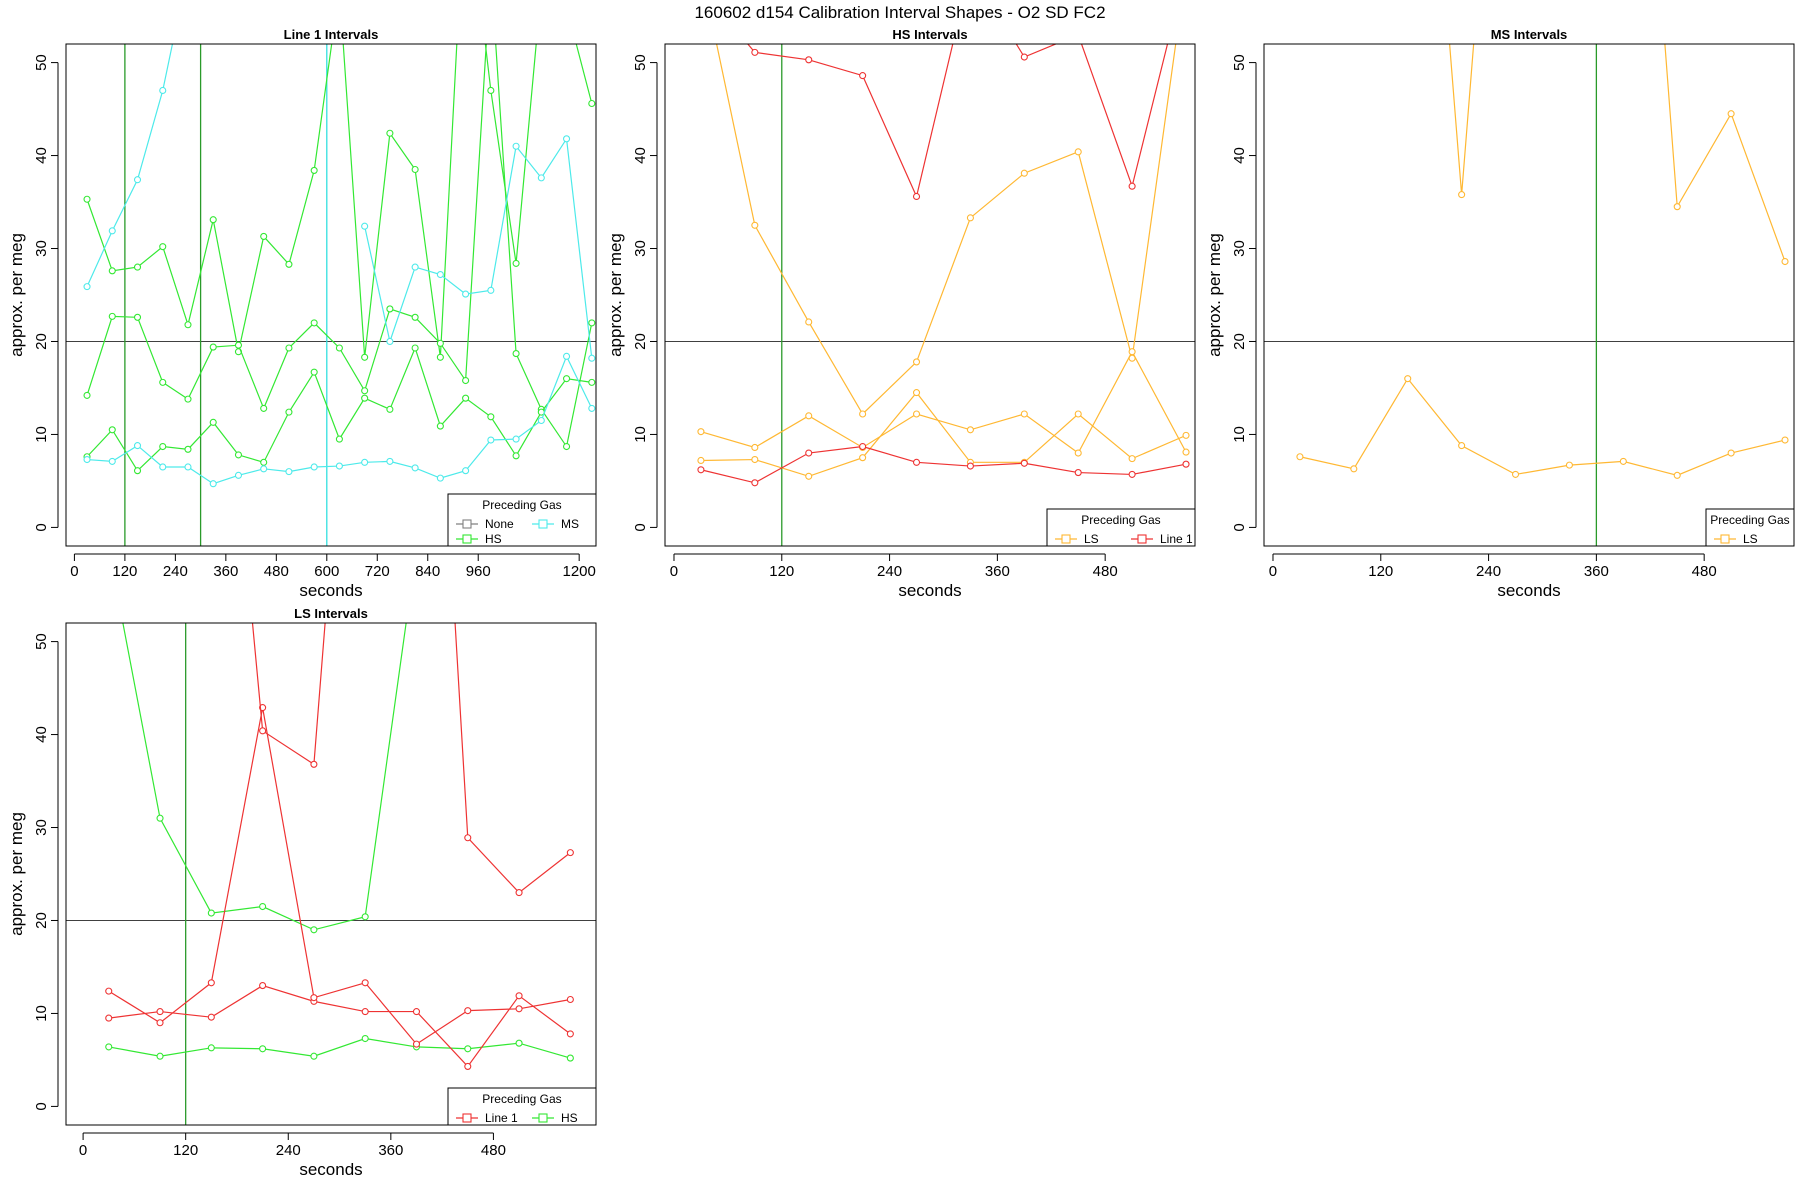 The image size is (1800, 1200). Describe the element at coordinates (331, 34) in the screenshot. I see `chart-title: Line 1 Intervals` at that location.